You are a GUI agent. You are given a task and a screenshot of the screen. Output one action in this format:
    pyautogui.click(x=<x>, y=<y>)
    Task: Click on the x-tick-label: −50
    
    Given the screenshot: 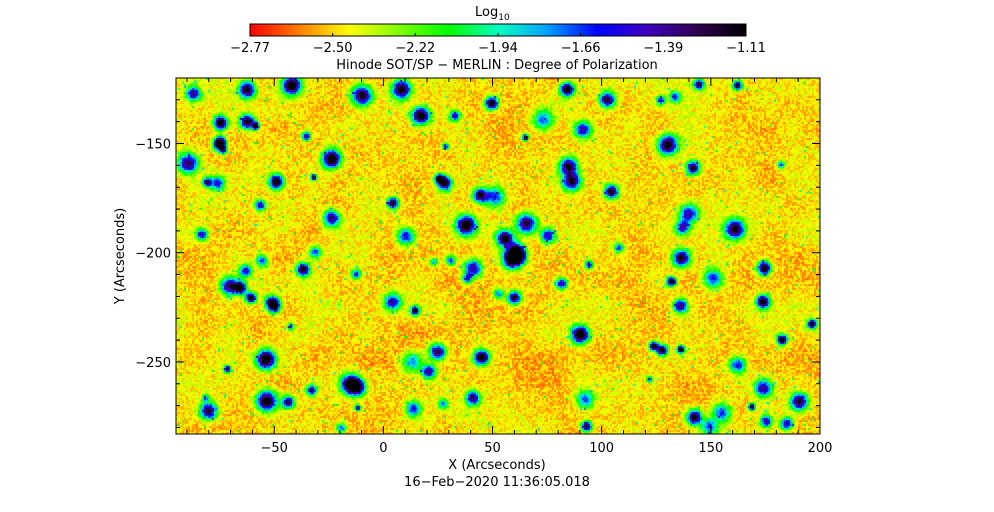 What is the action you would take?
    pyautogui.click(x=274, y=448)
    